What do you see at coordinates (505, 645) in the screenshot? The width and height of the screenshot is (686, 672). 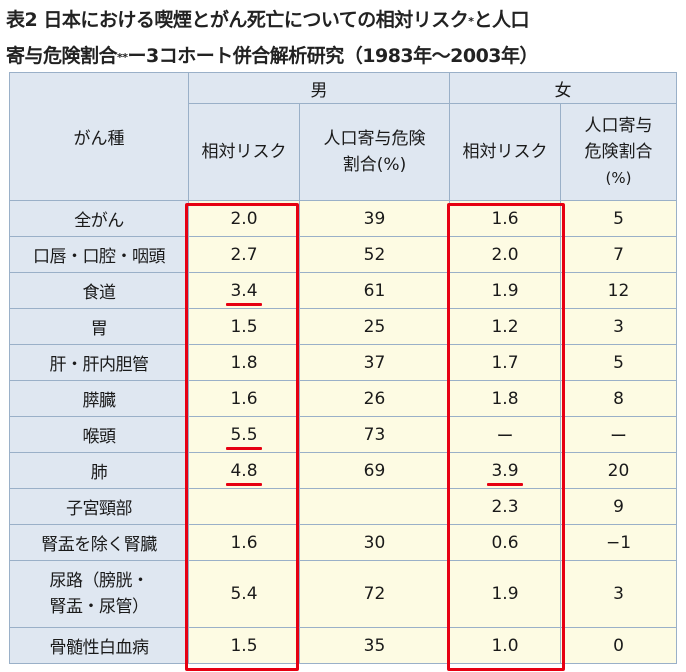 I see `female-rr: 1.0` at bounding box center [505, 645].